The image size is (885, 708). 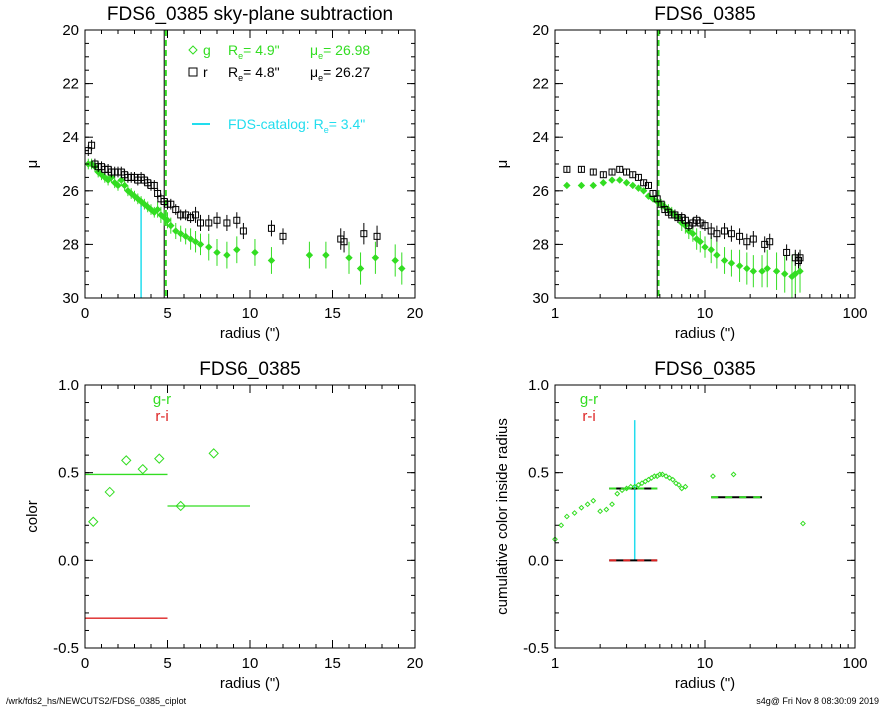 What do you see at coordinates (854, 313) in the screenshot?
I see `x-tick-label: 100` at bounding box center [854, 313].